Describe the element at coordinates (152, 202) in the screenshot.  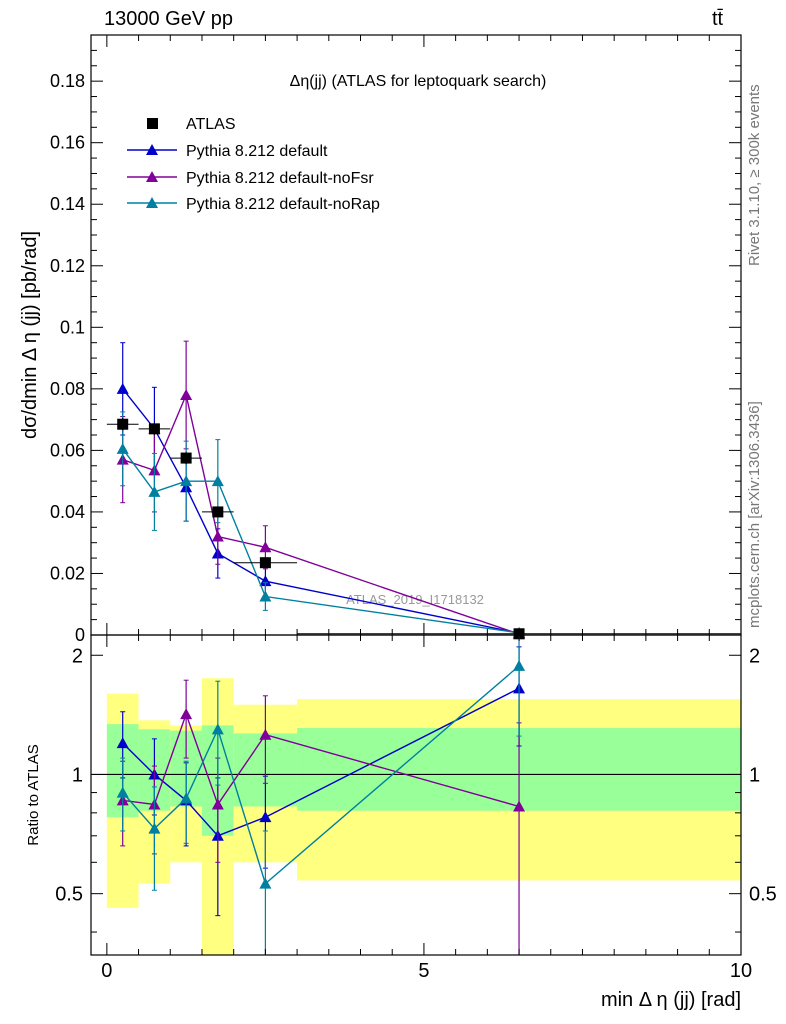
I see `legend-marker-norap` at that location.